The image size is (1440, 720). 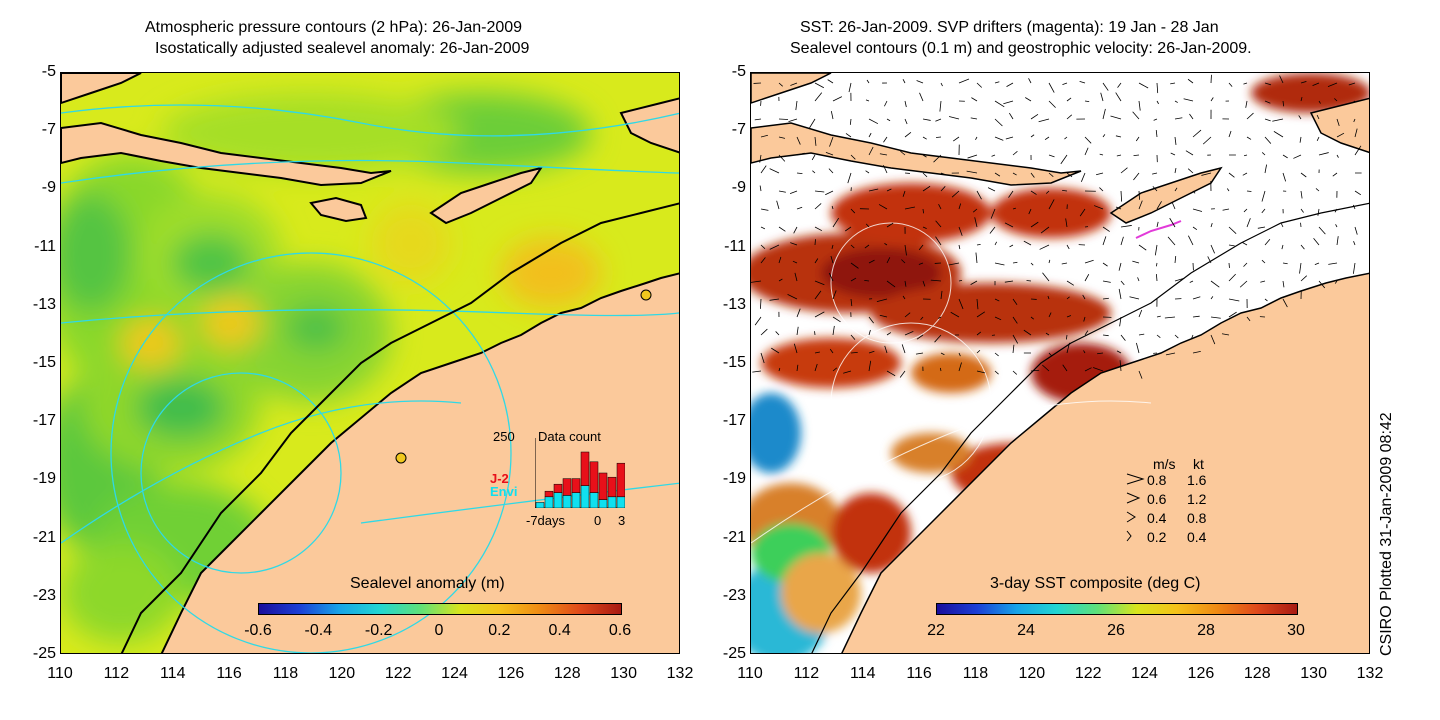 What do you see at coordinates (750, 673) in the screenshot?
I see `right-x-tick-label: 110` at bounding box center [750, 673].